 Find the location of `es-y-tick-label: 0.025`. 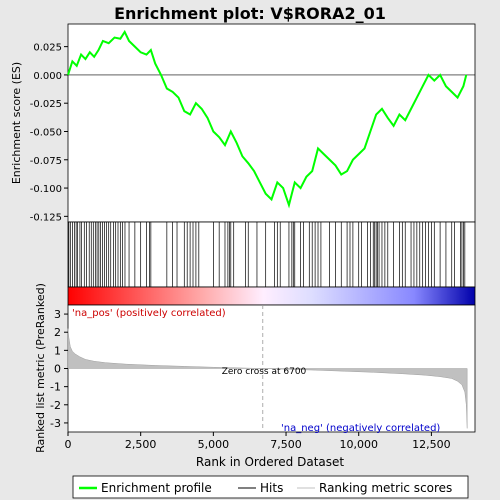

es-y-tick-label: 0.025 is located at coordinates (47, 48).